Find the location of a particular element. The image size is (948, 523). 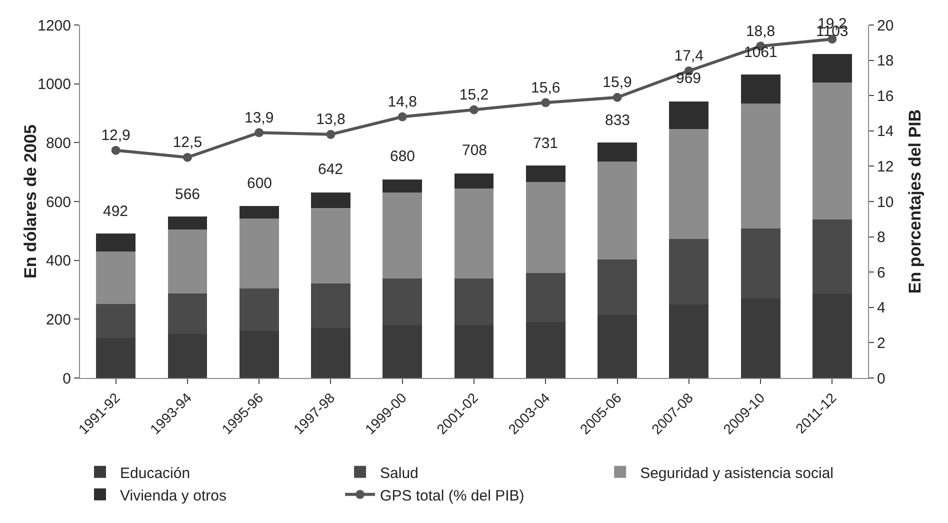

data-label: 14,8 is located at coordinates (402, 101).